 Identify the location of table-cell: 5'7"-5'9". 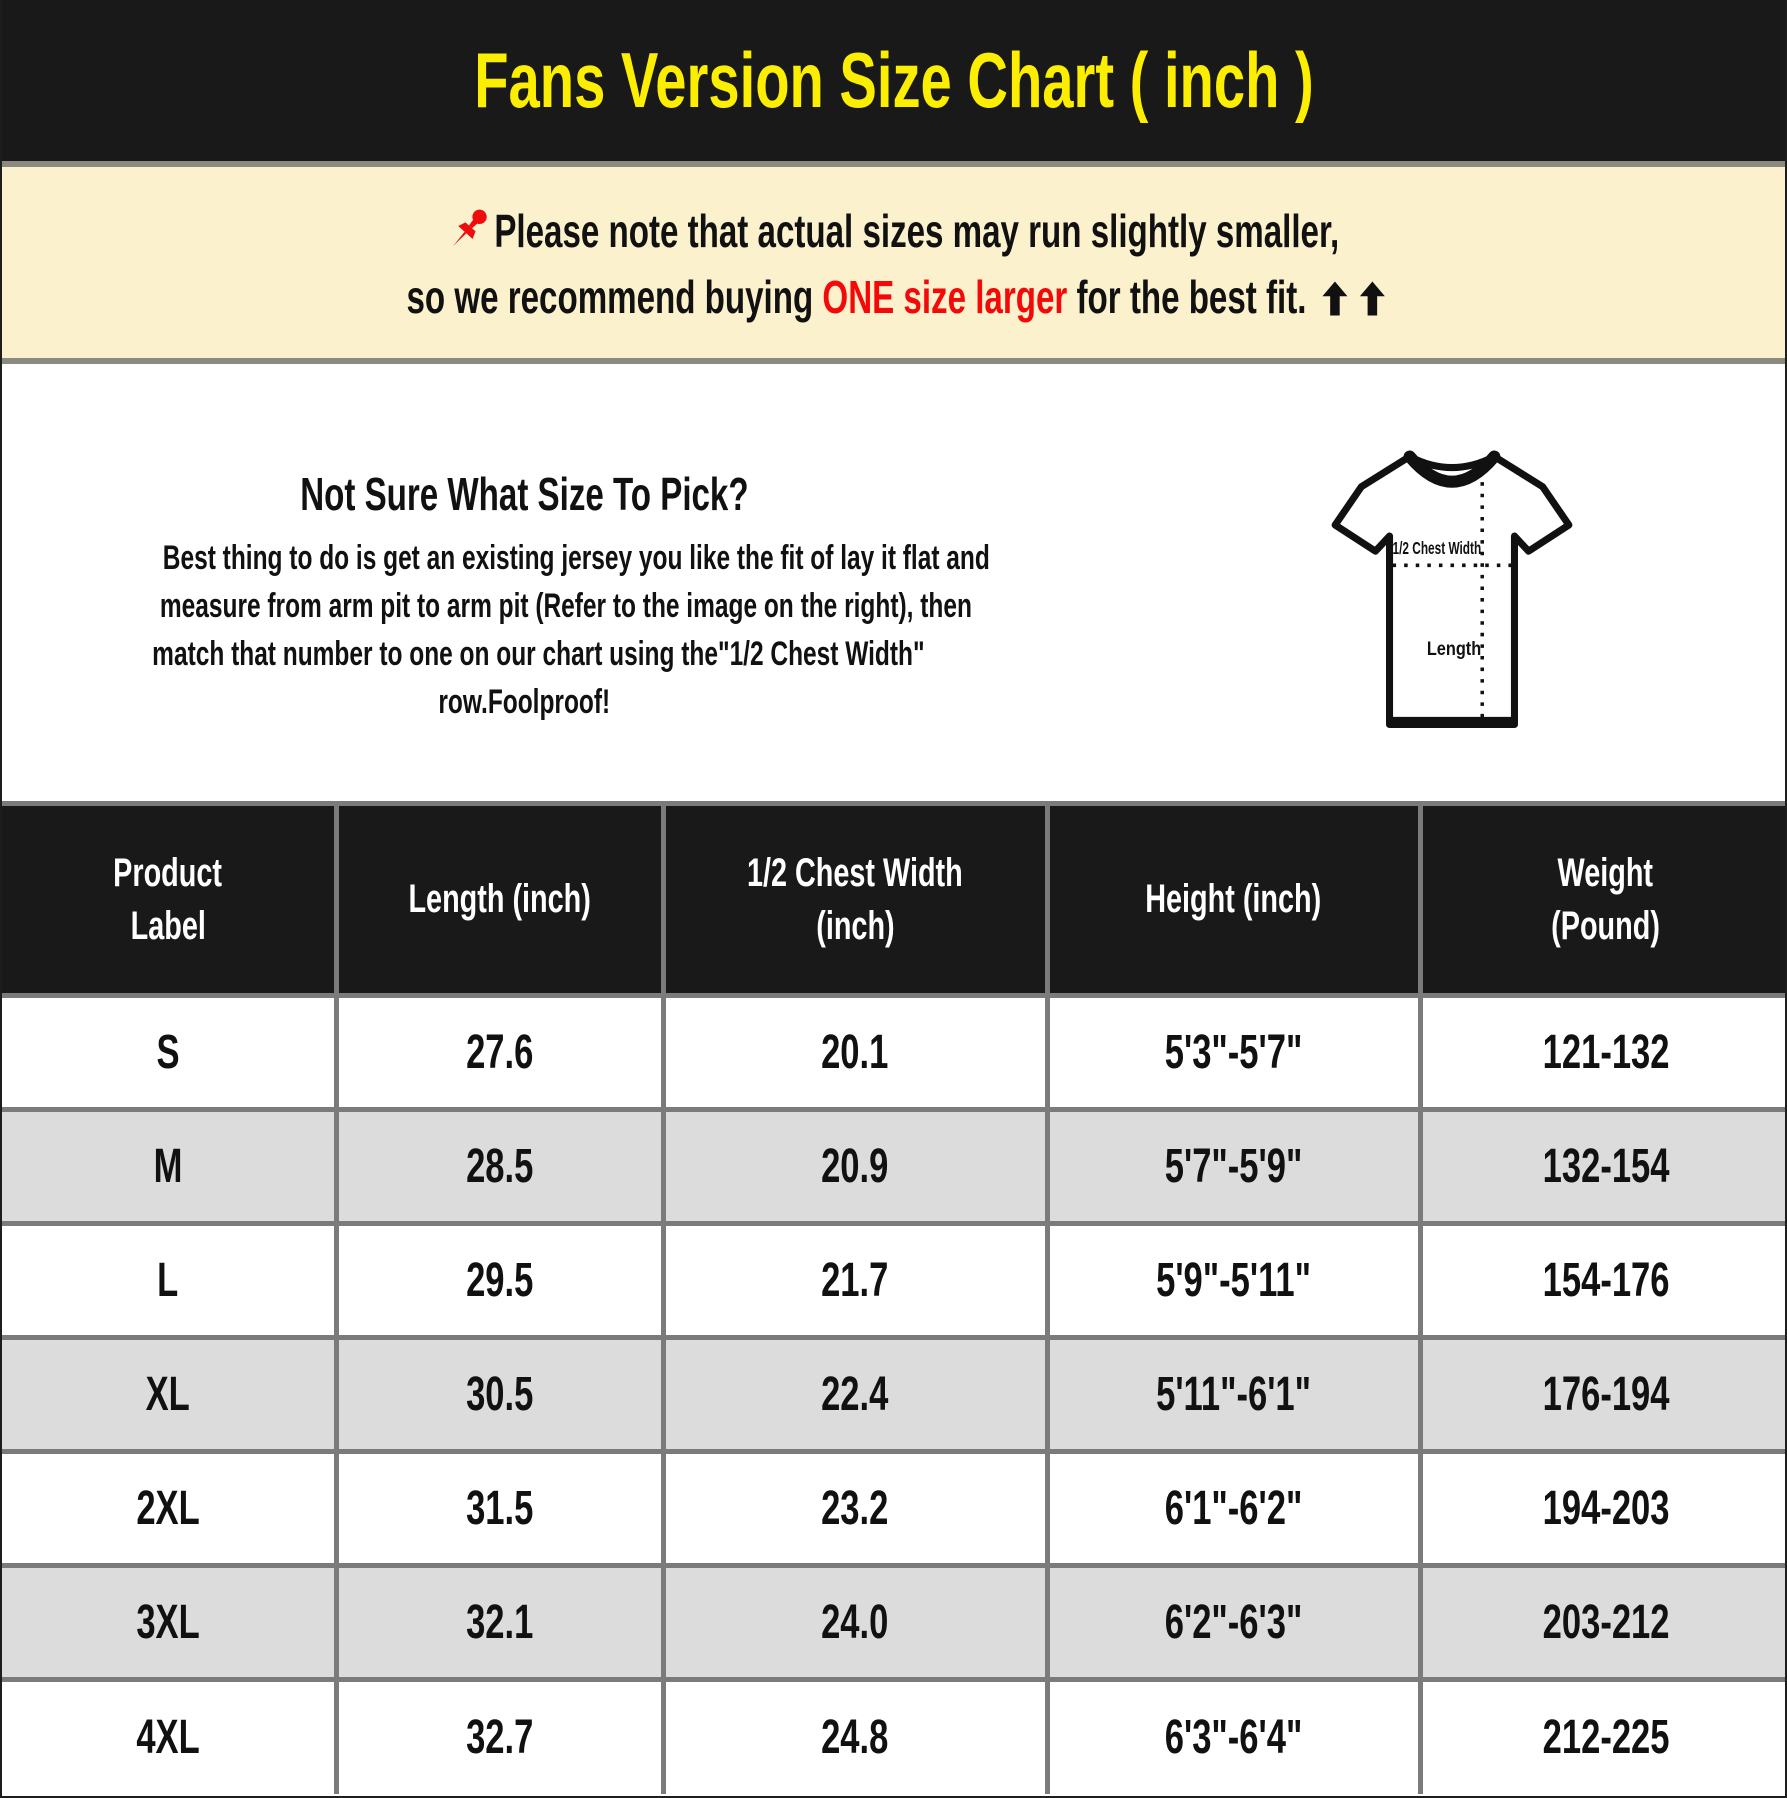
(1233, 1166).